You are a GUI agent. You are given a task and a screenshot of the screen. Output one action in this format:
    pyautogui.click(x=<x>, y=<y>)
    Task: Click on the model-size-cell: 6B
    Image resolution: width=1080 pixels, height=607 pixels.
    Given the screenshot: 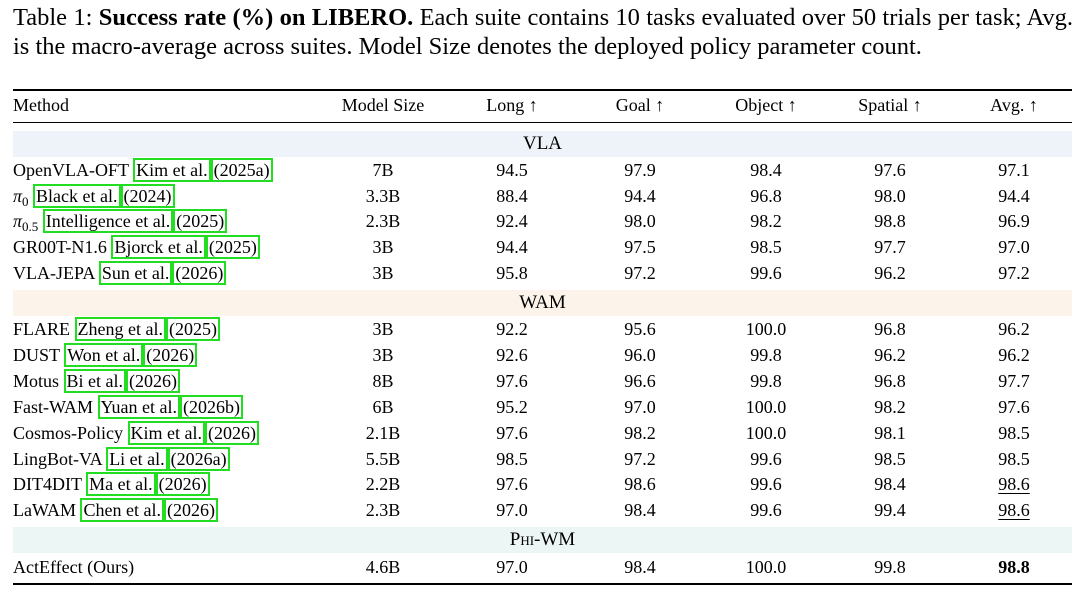 What is the action you would take?
    pyautogui.click(x=383, y=407)
    